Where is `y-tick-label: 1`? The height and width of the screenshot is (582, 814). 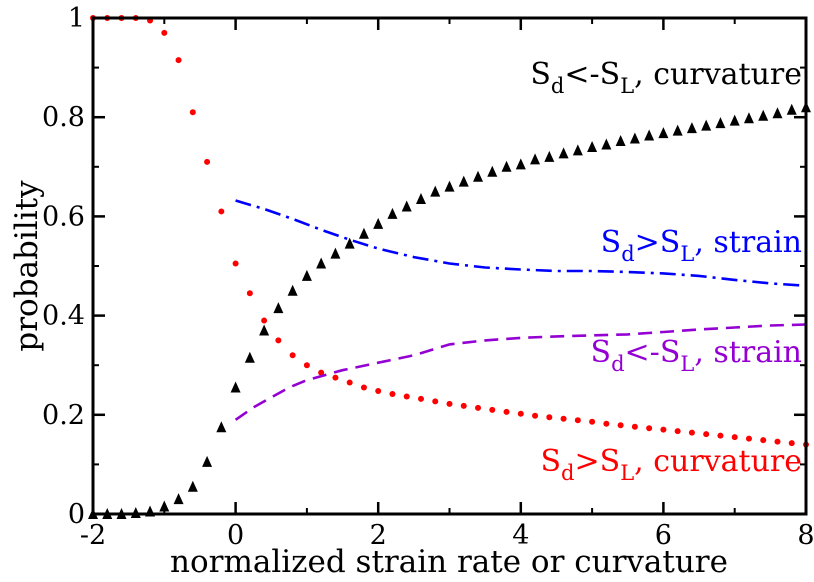 y-tick-label: 1 is located at coordinates (76, 18).